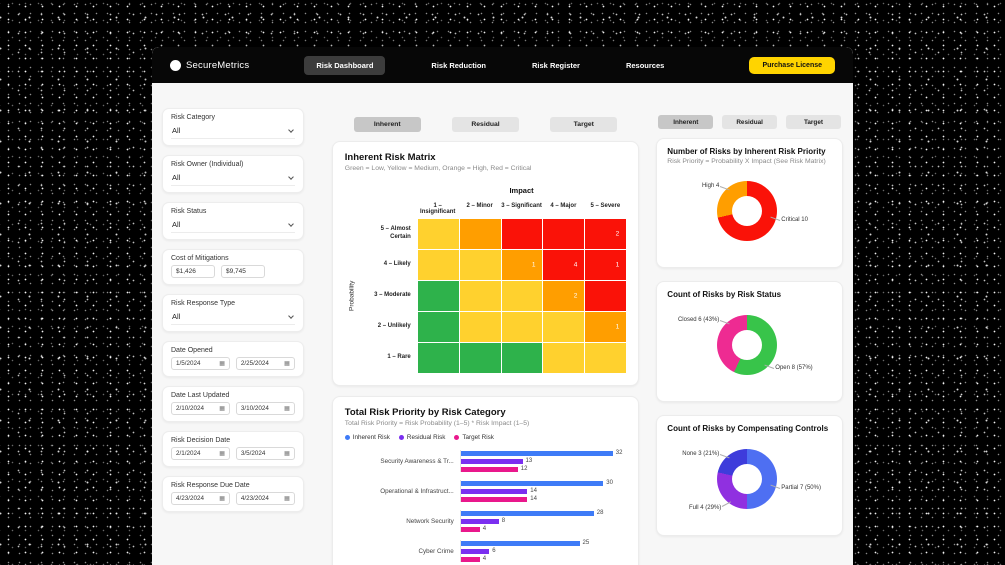  I want to click on donut-chart: Critical 10 High 4, so click(749, 213).